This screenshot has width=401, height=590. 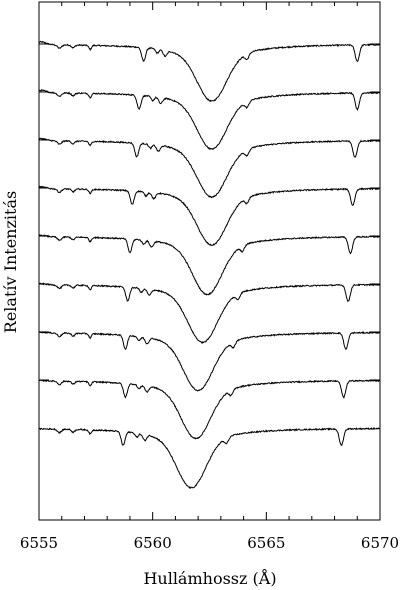 What do you see at coordinates (380, 543) in the screenshot?
I see `x-tick-label: 6570` at bounding box center [380, 543].